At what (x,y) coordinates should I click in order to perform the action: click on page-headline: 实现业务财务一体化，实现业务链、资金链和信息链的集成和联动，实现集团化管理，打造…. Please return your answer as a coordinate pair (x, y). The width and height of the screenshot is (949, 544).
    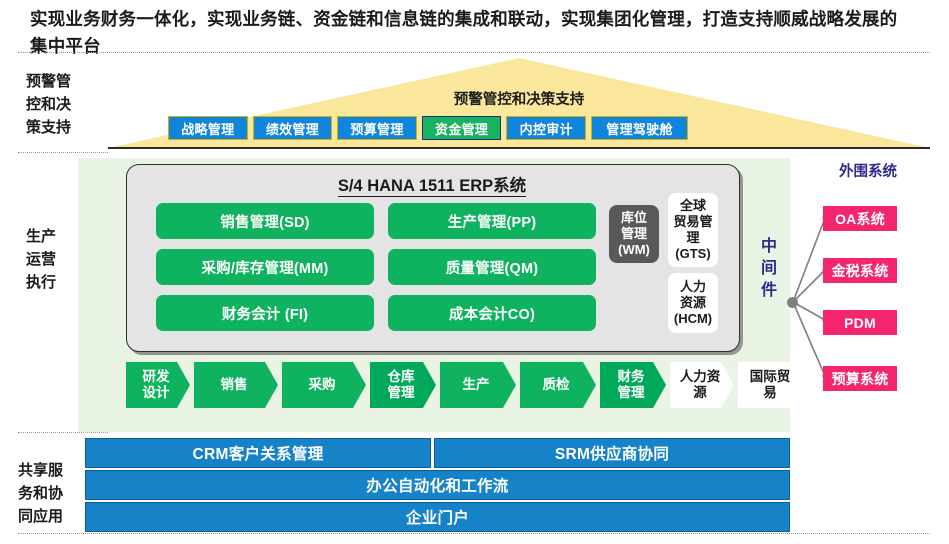
    Looking at the image, I should click on (464, 32).